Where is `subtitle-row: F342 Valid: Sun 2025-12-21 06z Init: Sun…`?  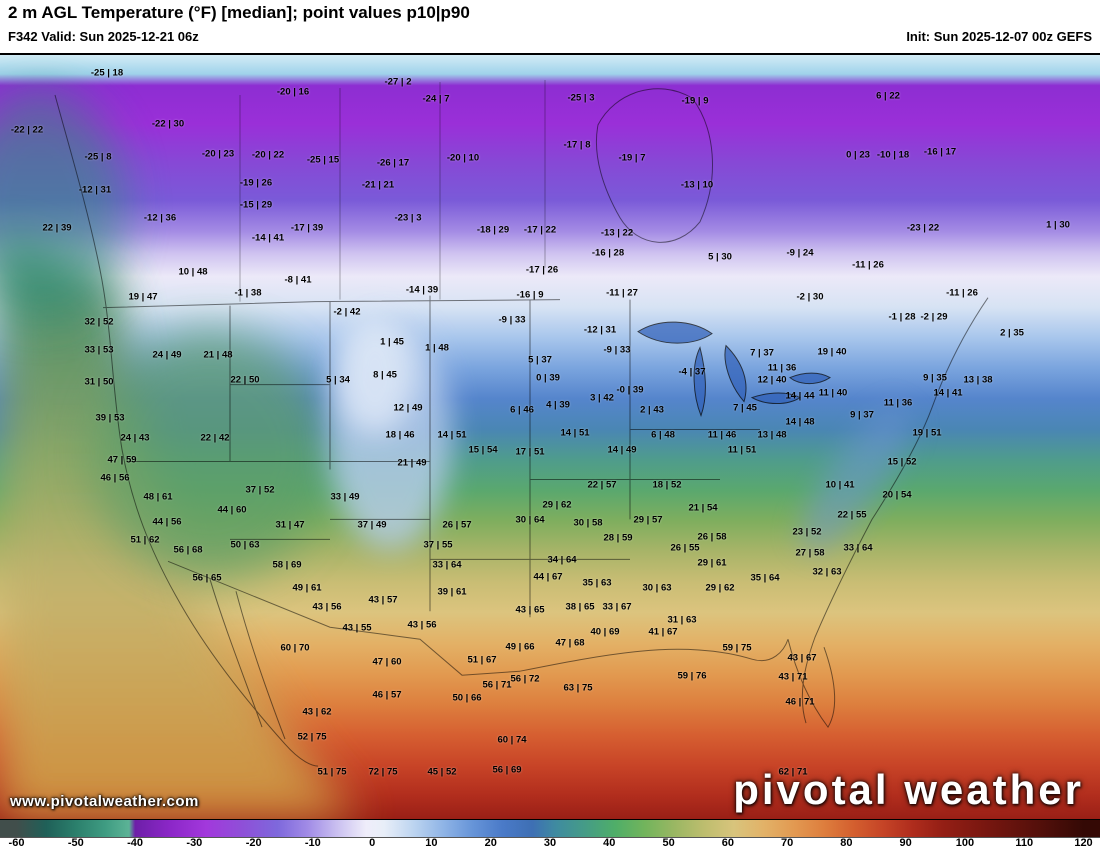 subtitle-row: F342 Valid: Sun 2025-12-21 06z Init: Sun… is located at coordinates (550, 36).